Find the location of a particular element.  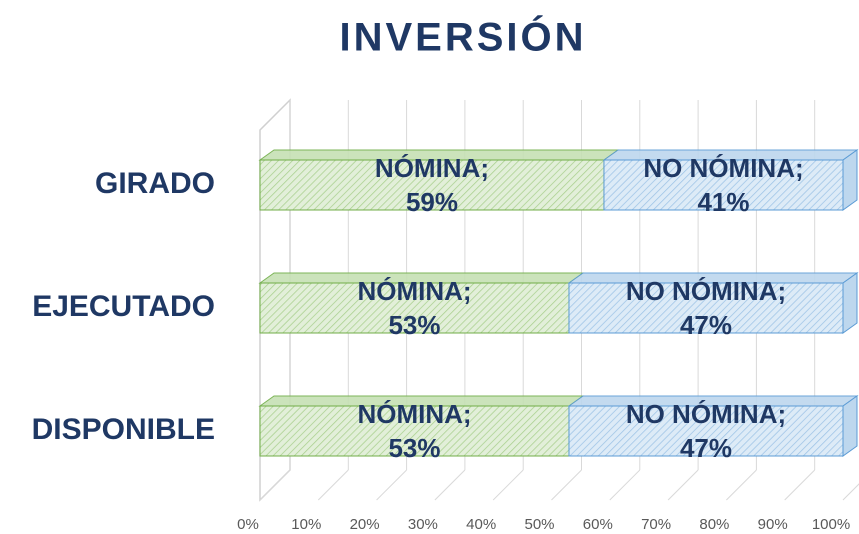

x-tick-label: 0% is located at coordinates (248, 524).